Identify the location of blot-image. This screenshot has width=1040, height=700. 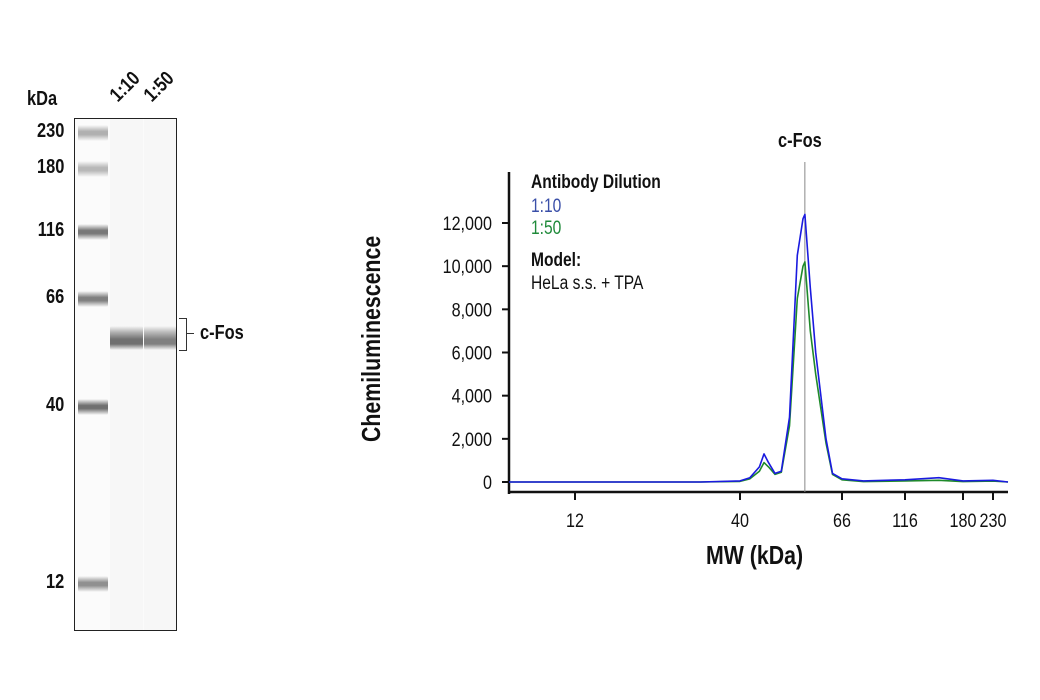
(125, 374).